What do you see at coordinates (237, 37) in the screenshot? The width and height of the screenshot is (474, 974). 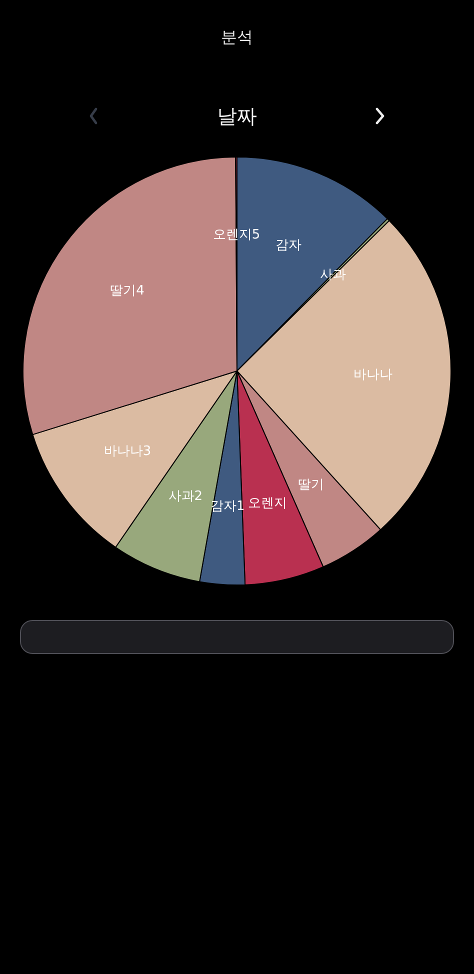 I see `chart-title: 분석` at bounding box center [237, 37].